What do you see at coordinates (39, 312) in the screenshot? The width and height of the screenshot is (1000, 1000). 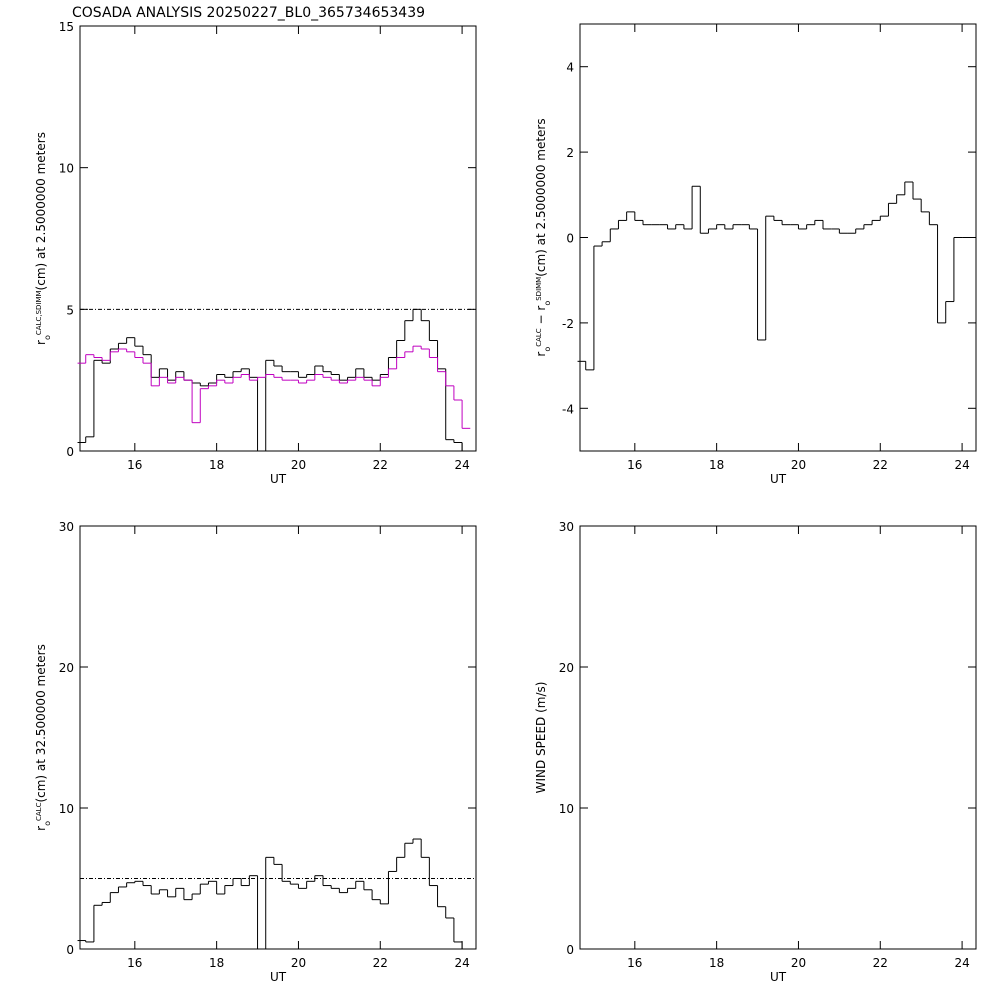 I see `y-label-part: CALC,SDIMM` at bounding box center [39, 312].